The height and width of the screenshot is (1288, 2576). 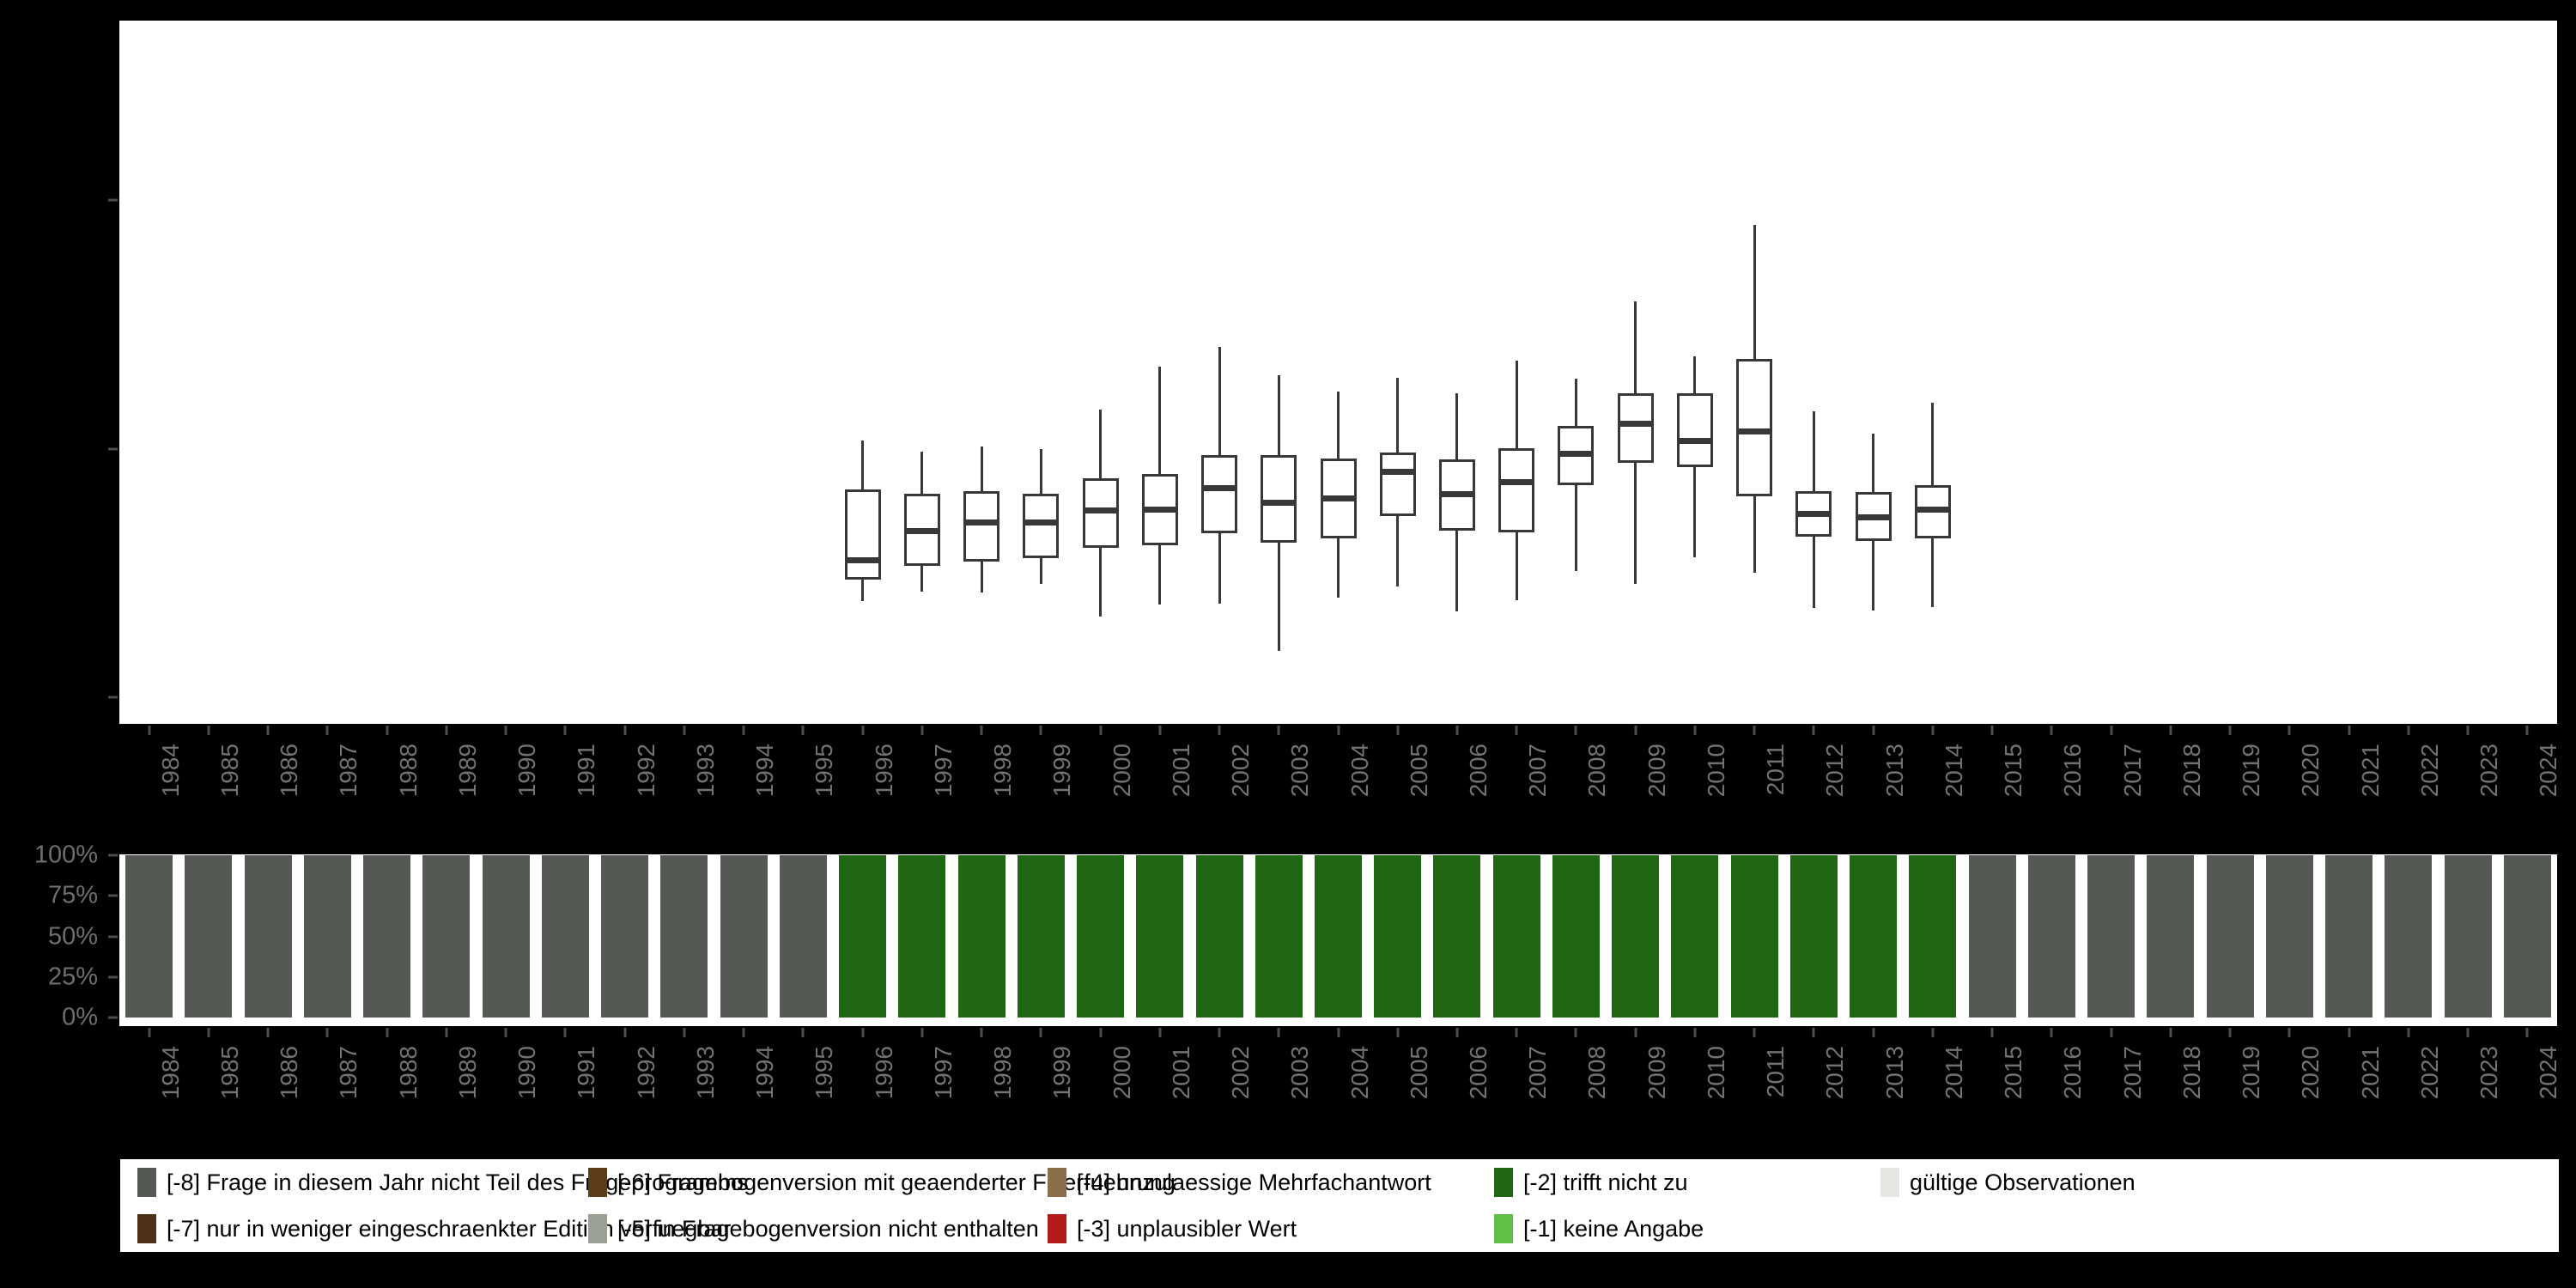 I want to click on x-tick-label-year: 1996, so click(x=884, y=771).